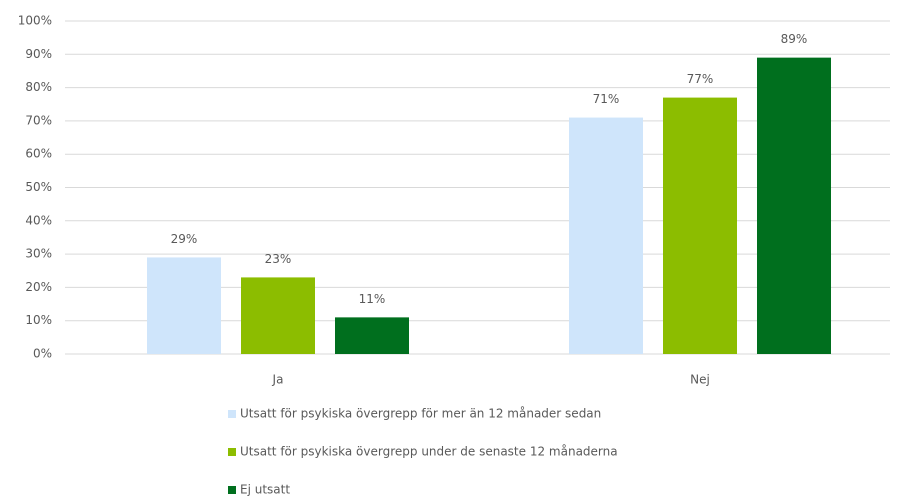 This screenshot has width=901, height=498. I want to click on y-tick-label: 50%, so click(38, 187).